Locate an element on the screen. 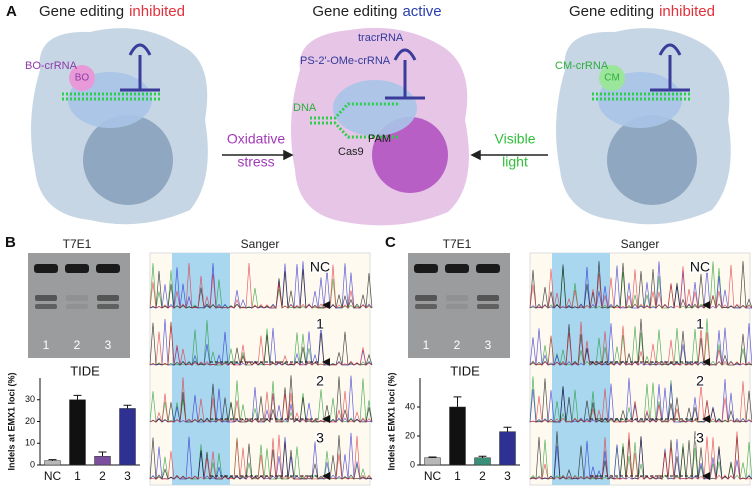 Image resolution: width=752 pixels, height=488 pixels. label: CM-crRNA is located at coordinates (582, 66).